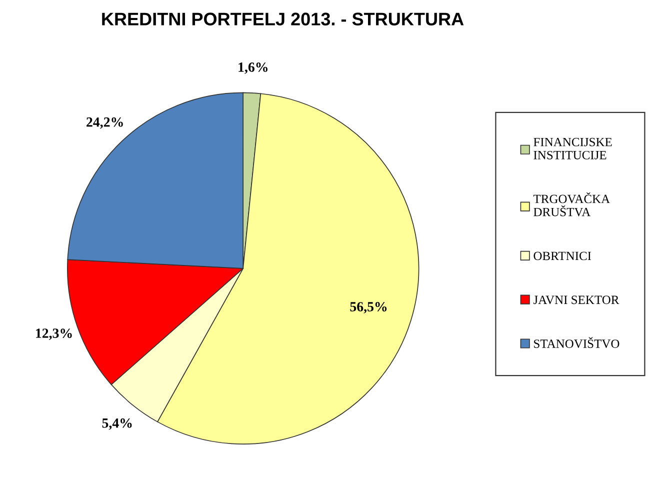 The width and height of the screenshot is (657, 488). What do you see at coordinates (283, 19) in the screenshot?
I see `chart-title: KREDITNI PORTFELJ 2013. - STRUKTURA` at bounding box center [283, 19].